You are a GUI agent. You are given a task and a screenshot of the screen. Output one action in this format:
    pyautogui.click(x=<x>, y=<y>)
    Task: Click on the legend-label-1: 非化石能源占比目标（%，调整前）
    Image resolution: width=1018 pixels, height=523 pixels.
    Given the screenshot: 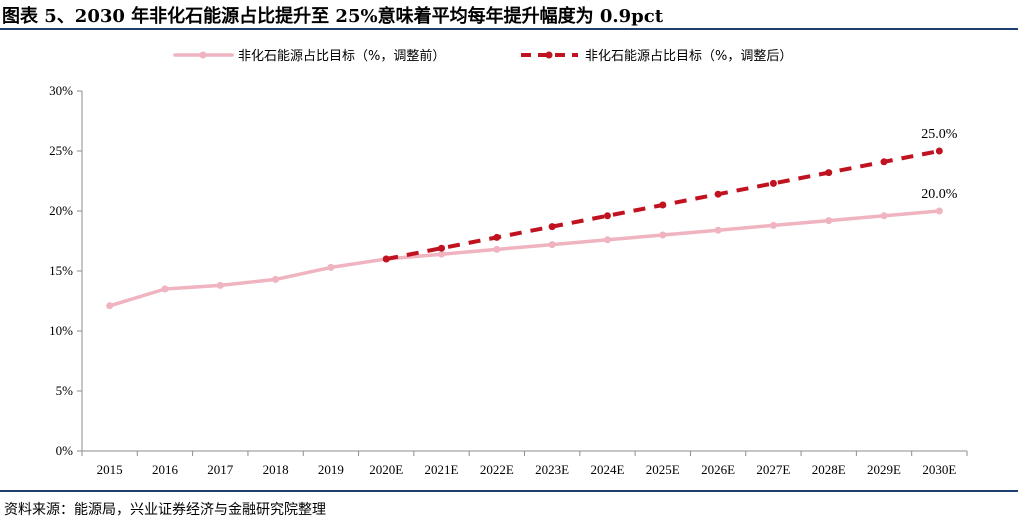 What is the action you would take?
    pyautogui.click(x=341, y=56)
    